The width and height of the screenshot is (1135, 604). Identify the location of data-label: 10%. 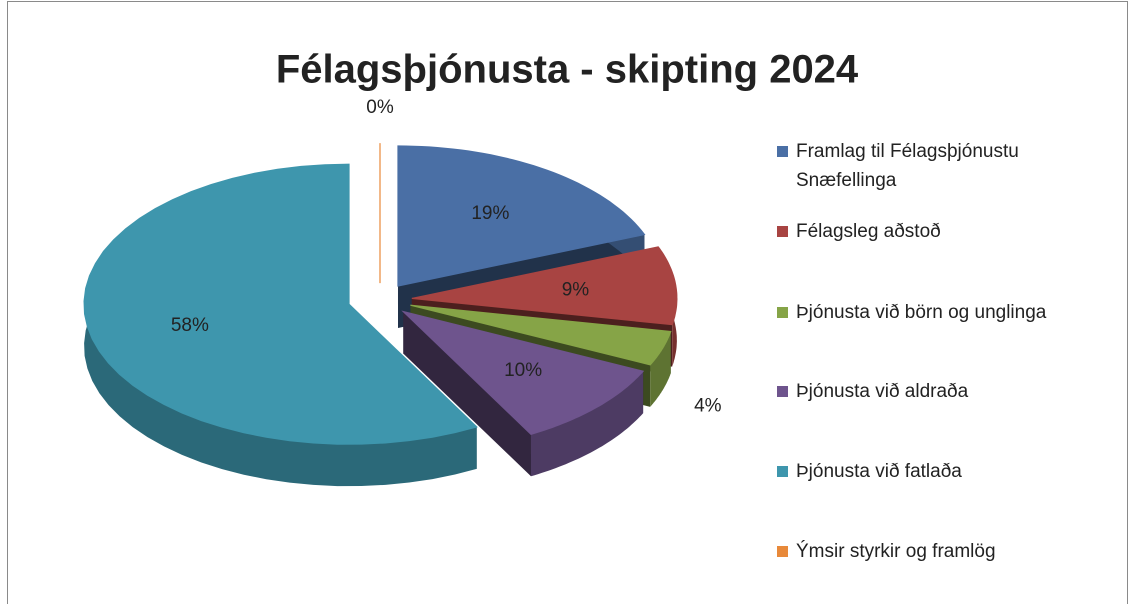
(523, 370).